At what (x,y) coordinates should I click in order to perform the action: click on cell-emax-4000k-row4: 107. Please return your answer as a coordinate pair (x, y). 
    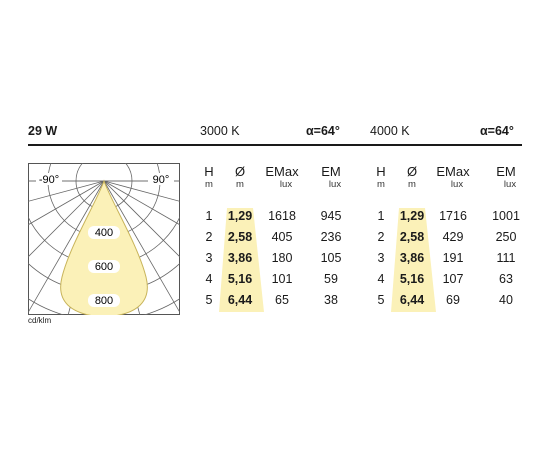
    Looking at the image, I should click on (453, 279).